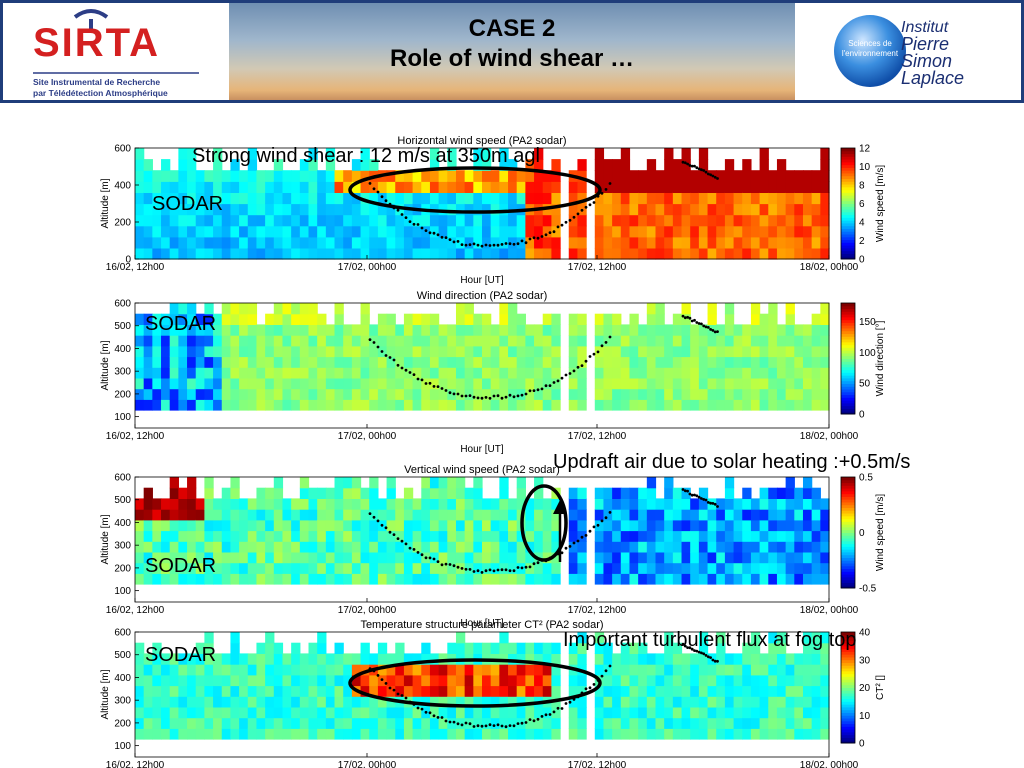 The image size is (1024, 768). What do you see at coordinates (475, 190) in the screenshot?
I see `highlight-ellipse-wind-shear` at bounding box center [475, 190].